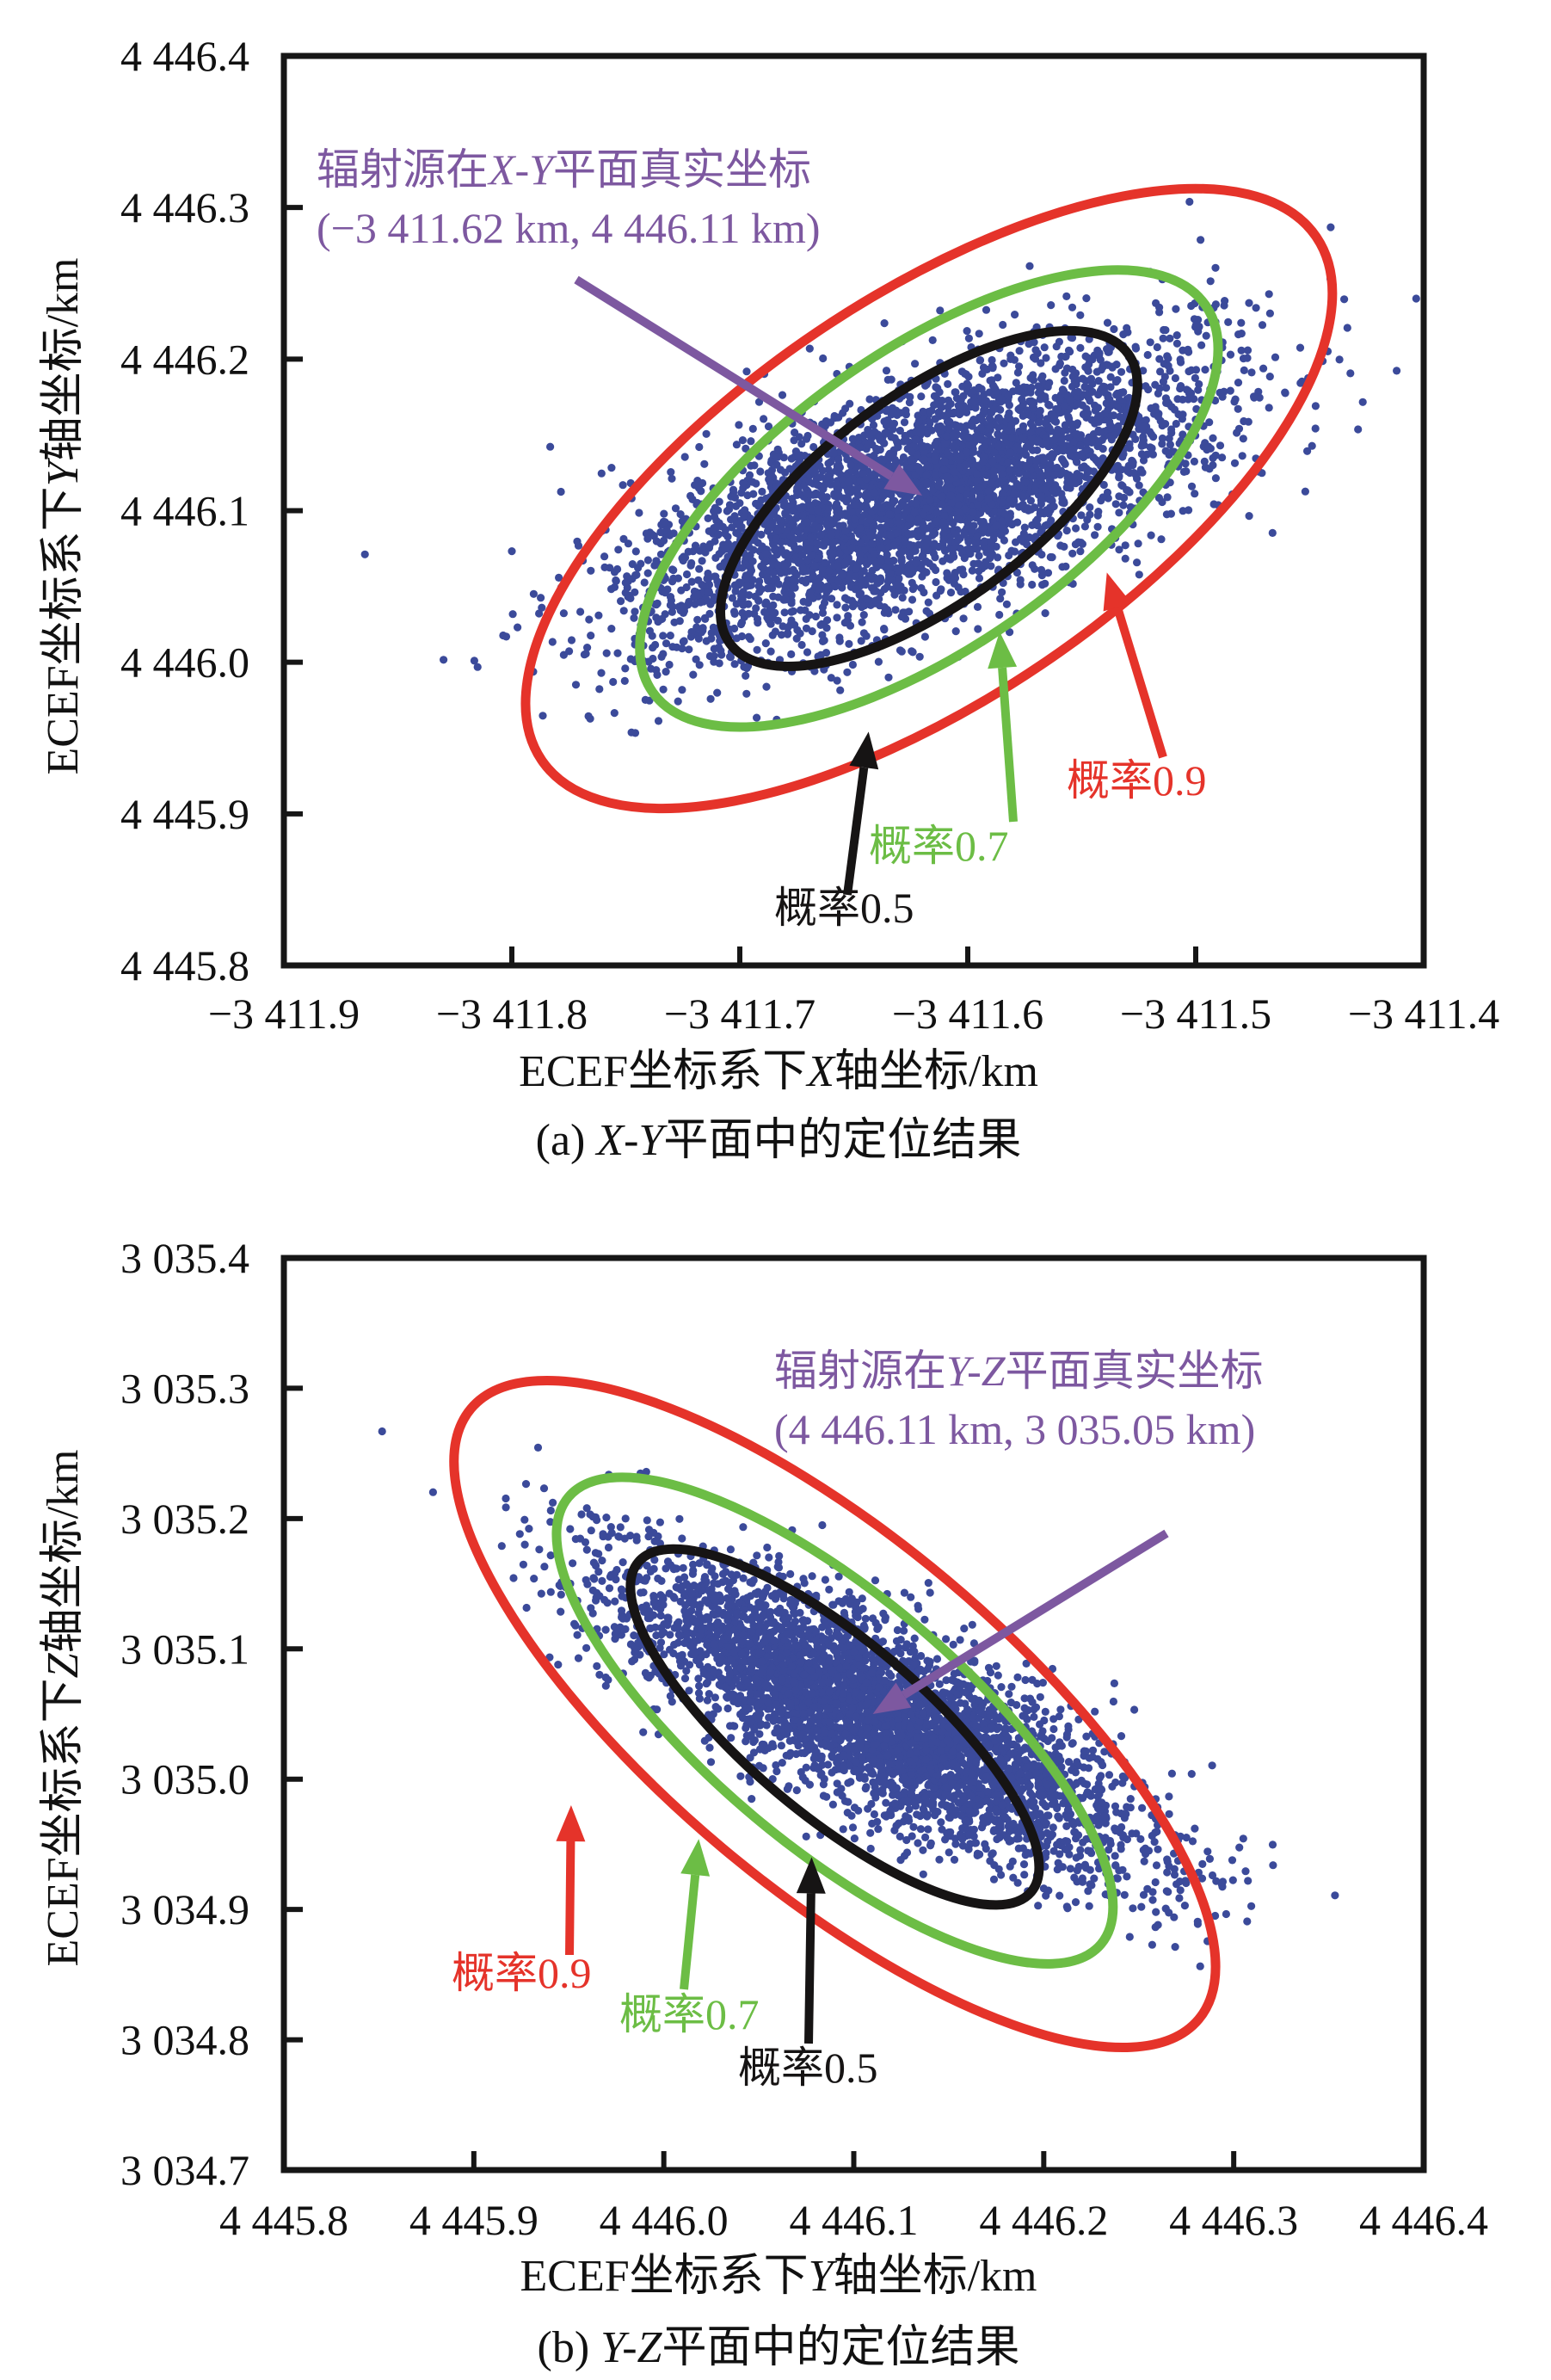 The height and width of the screenshot is (2380, 1551). Describe the element at coordinates (1195, 1014) in the screenshot. I see `x-tick-label: −3 411.5` at that location.